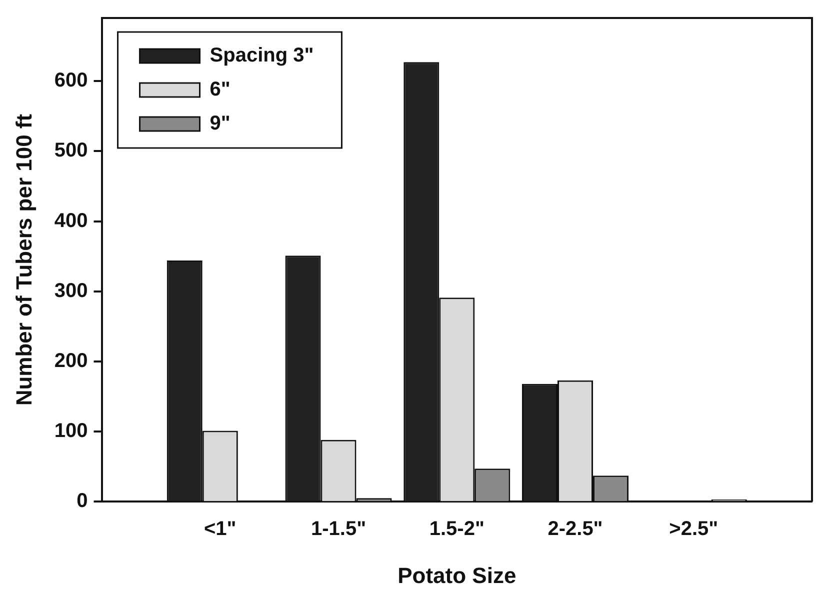  Describe the element at coordinates (71, 291) in the screenshot. I see `y-tick-label: 300` at that location.